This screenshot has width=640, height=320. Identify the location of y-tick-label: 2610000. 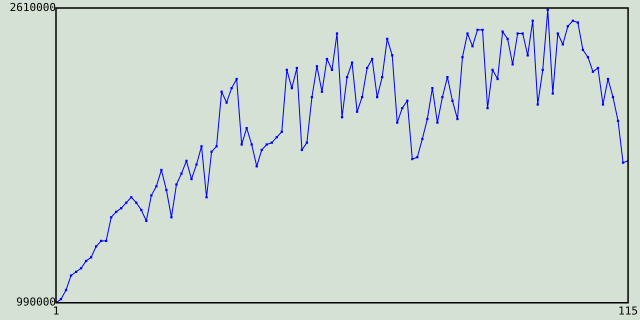
(33, 7).